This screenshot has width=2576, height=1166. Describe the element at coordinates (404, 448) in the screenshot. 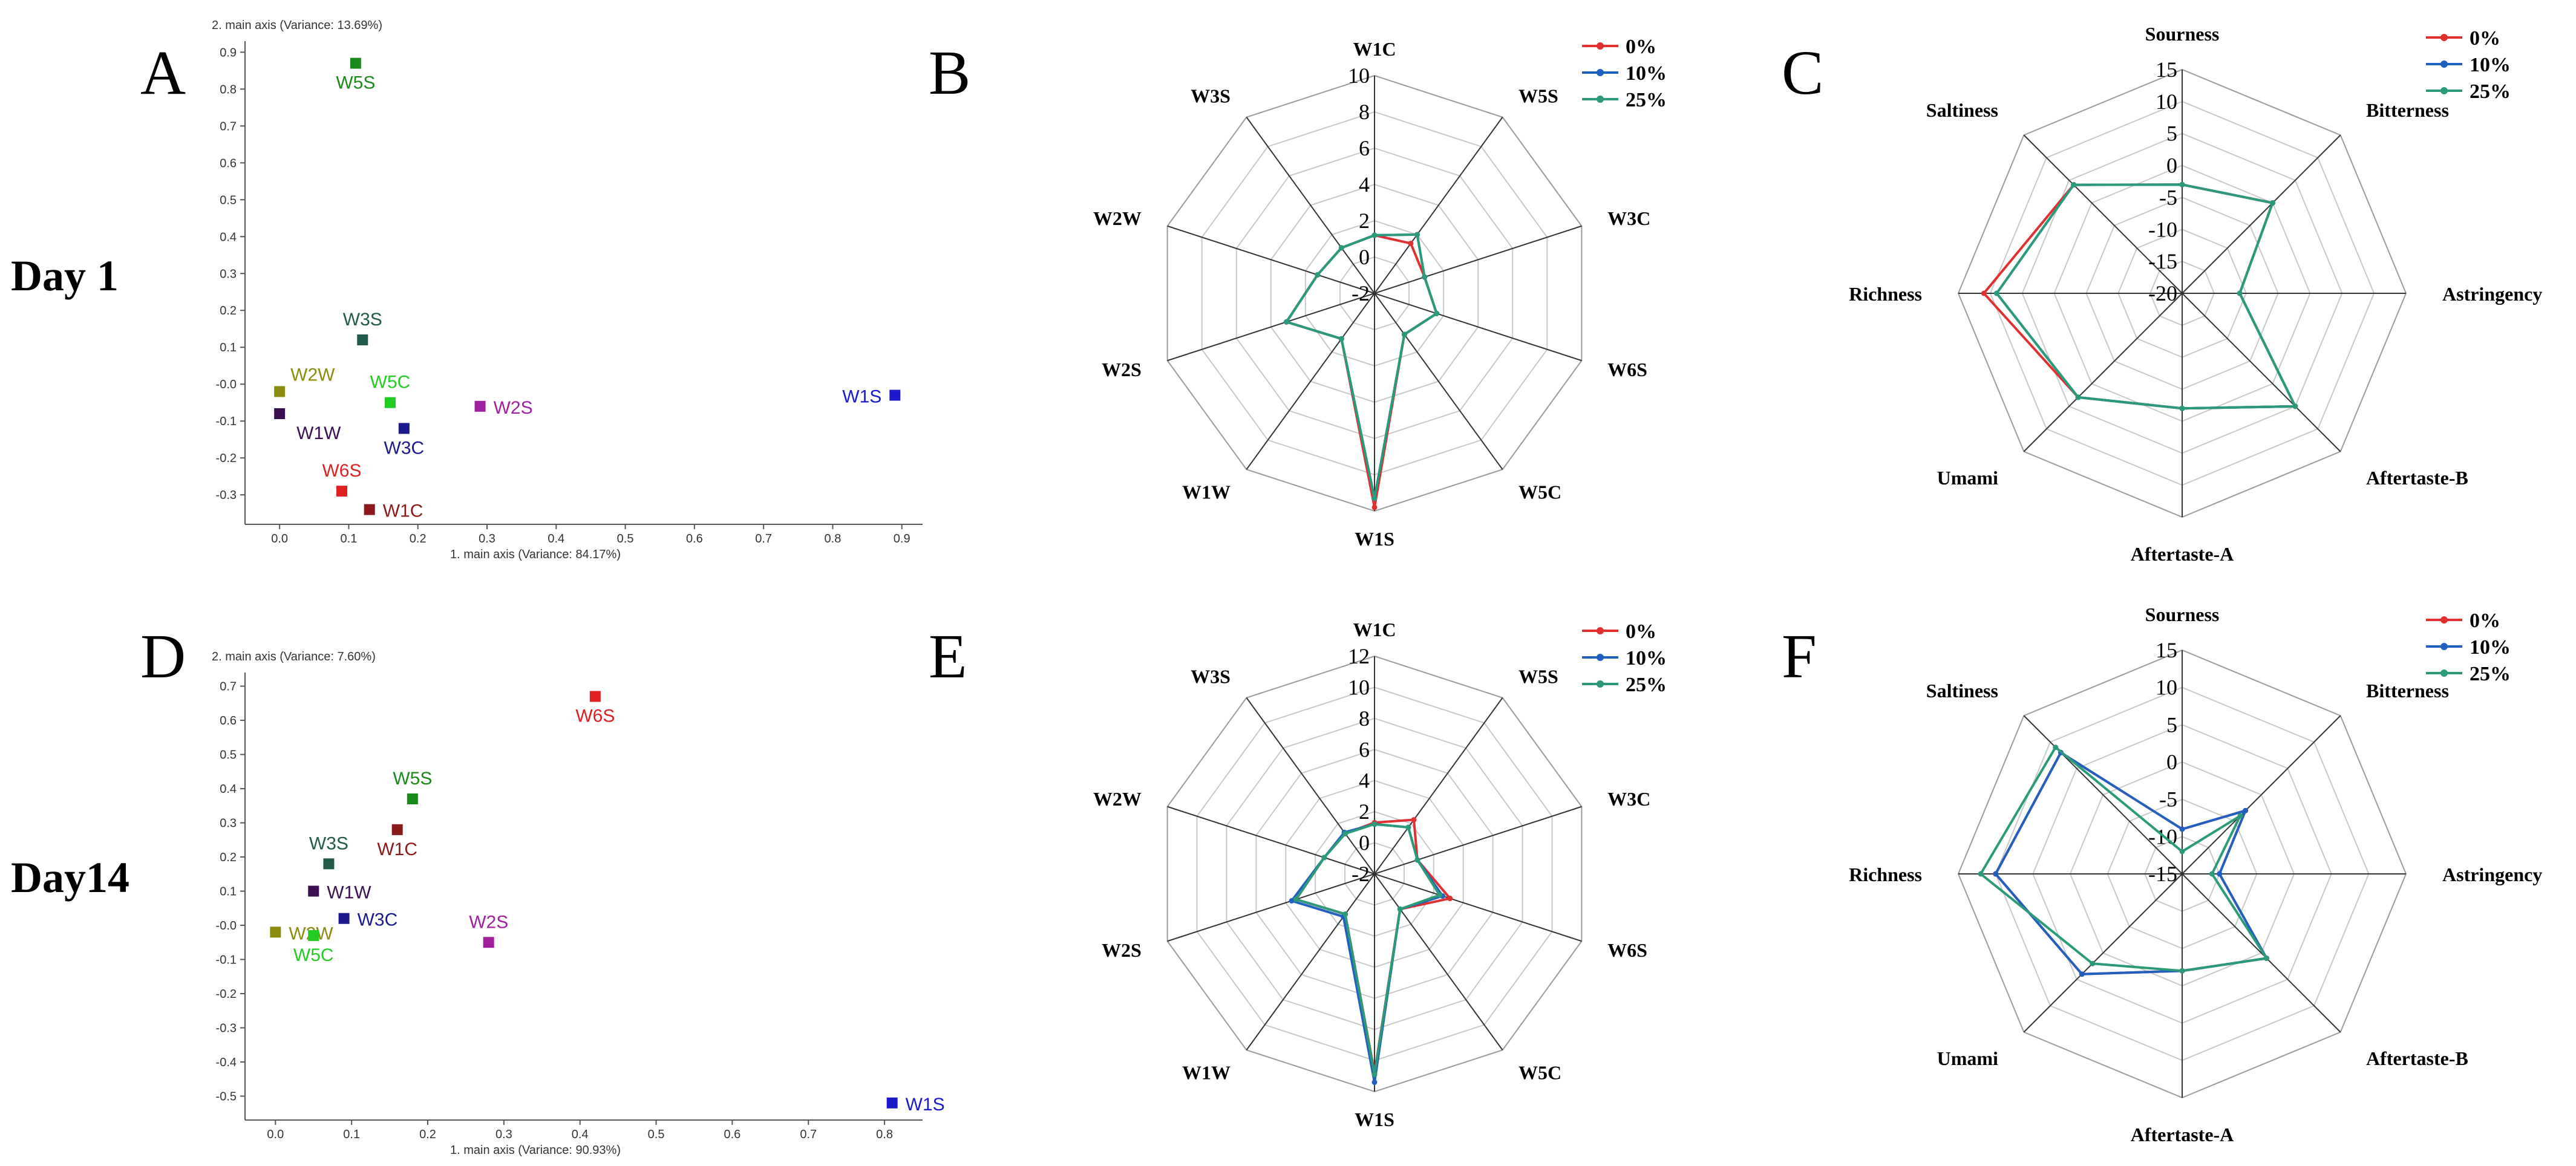

I see `point-label: W3C` at that location.